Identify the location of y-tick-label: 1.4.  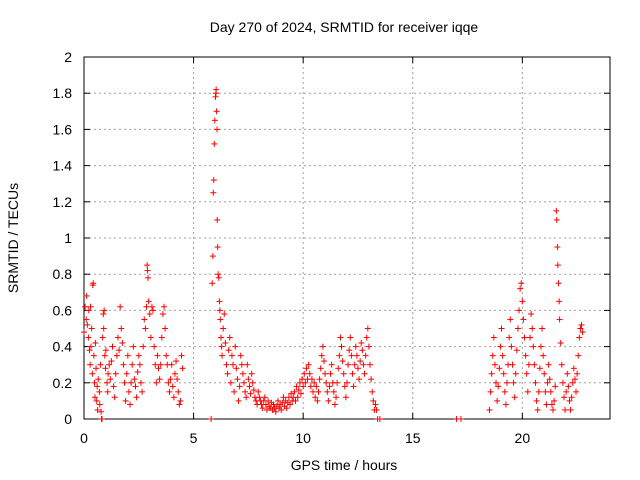
(63, 166).